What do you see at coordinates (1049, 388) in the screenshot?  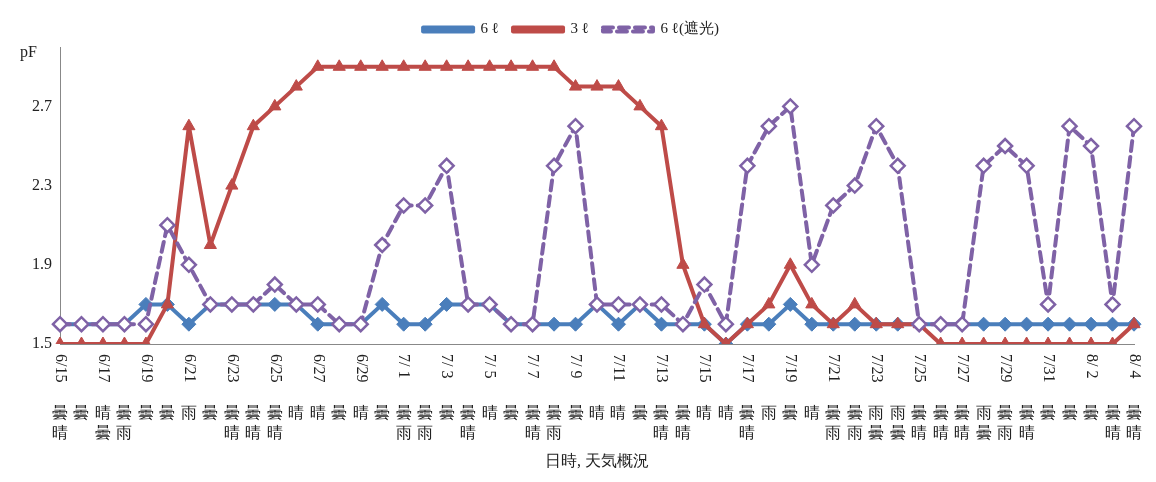 I see `category-label: 7/31 曇` at bounding box center [1049, 388].